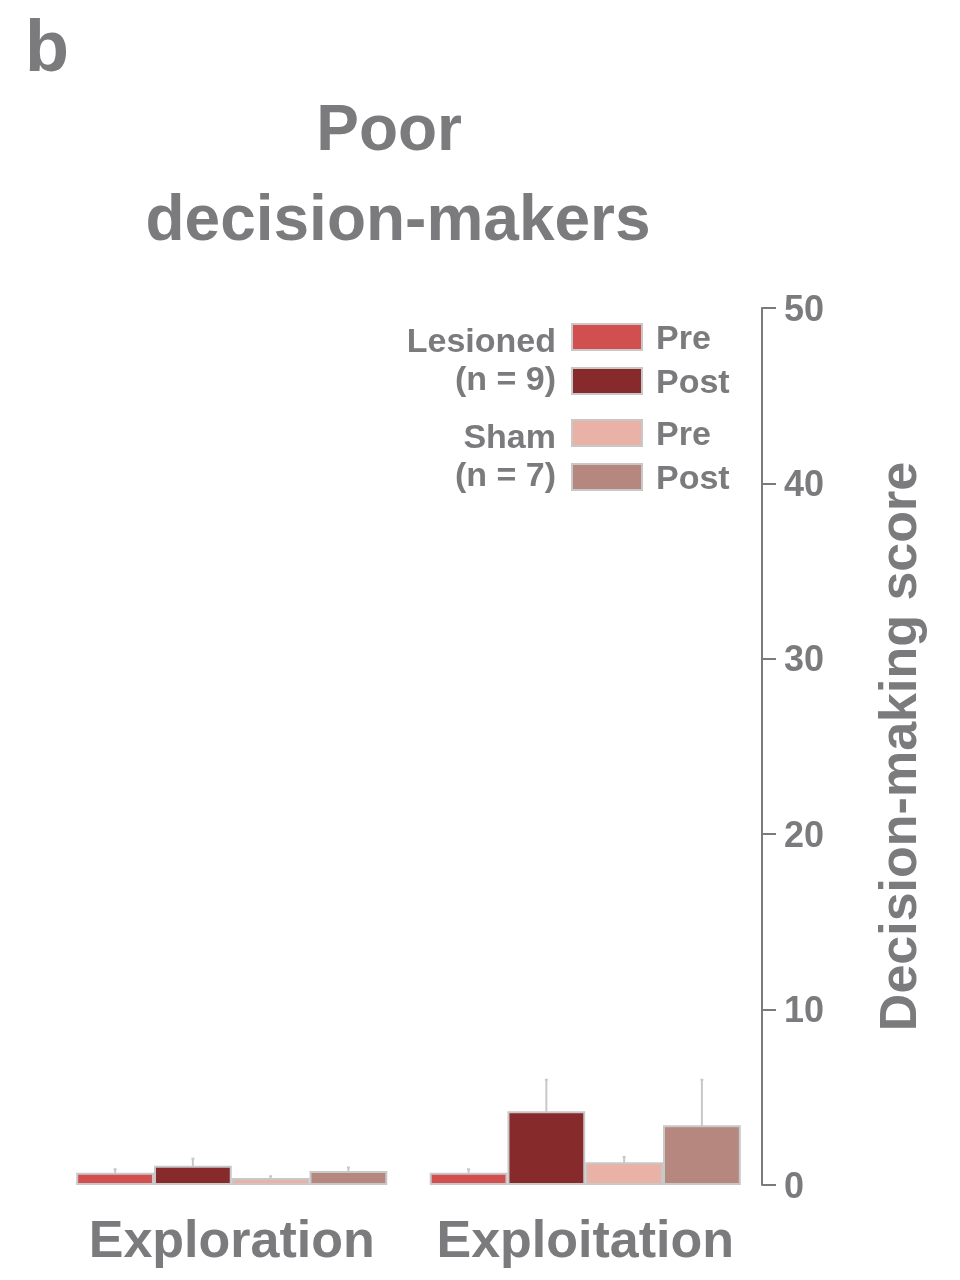 This screenshot has height=1280, width=960. What do you see at coordinates (398, 173) in the screenshot?
I see `chart-title: Poor decision-makers` at bounding box center [398, 173].